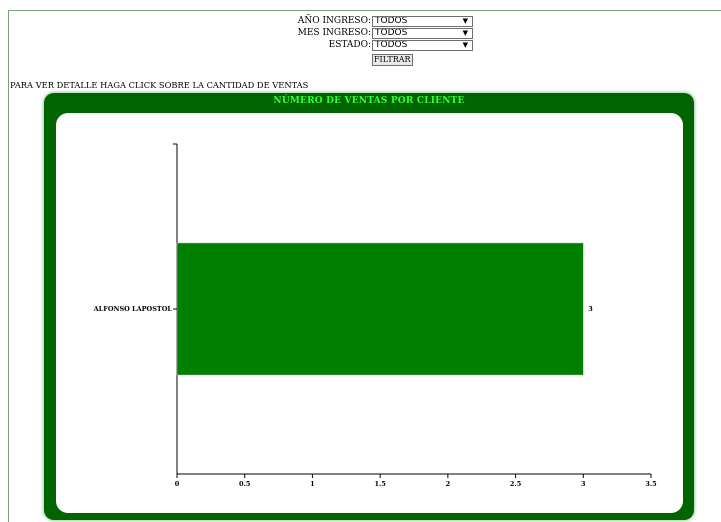 The image size is (721, 522). Describe the element at coordinates (312, 484) in the screenshot. I see `x-tick-label: 1` at that location.